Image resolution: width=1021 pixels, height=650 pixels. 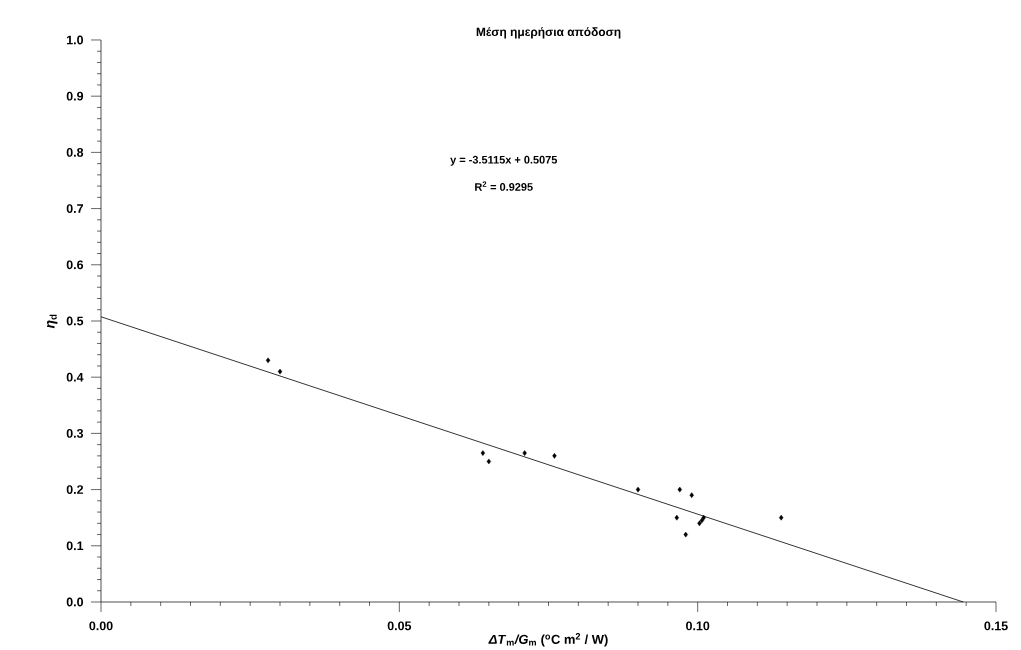 I want to click on y-axis-title: η$_{d}$, so click(x=52, y=321).